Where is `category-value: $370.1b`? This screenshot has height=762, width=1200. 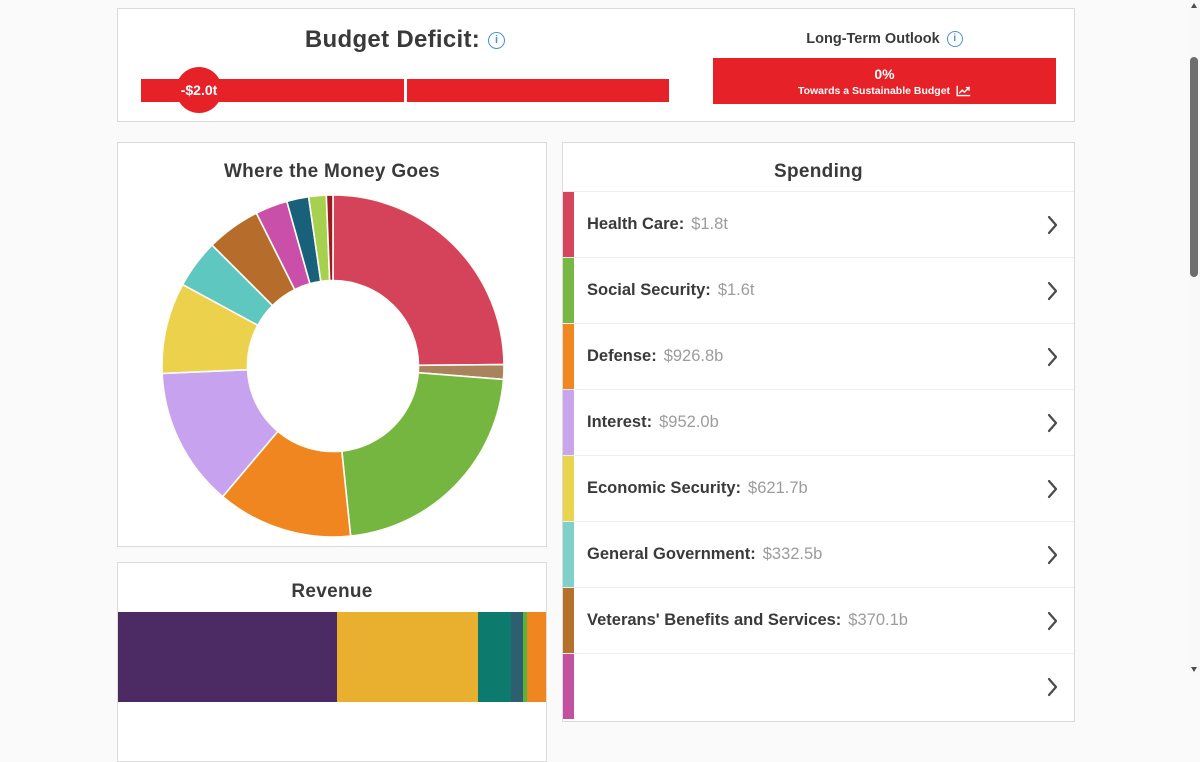
category-value: $370.1b is located at coordinates (878, 620).